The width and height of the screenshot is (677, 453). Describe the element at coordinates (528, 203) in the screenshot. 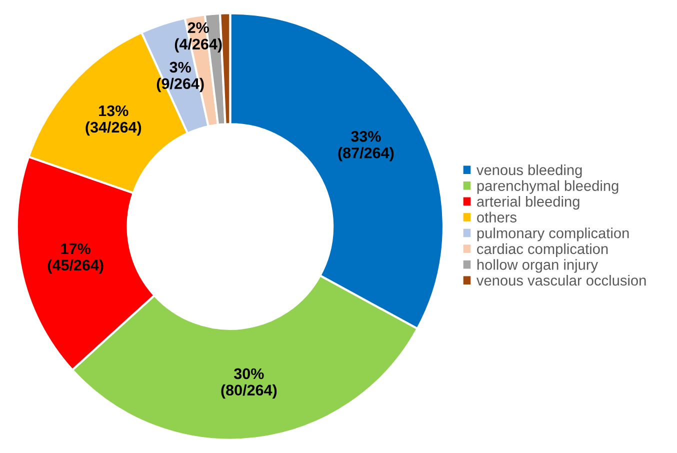

I see `legend-label: arterial bleeding` at that location.